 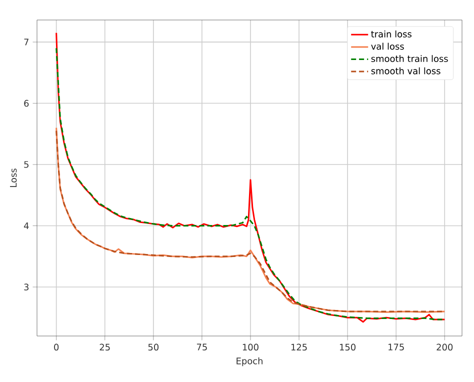 What do you see at coordinates (405, 70) in the screenshot?
I see `legend-label: smooth val loss` at bounding box center [405, 70].